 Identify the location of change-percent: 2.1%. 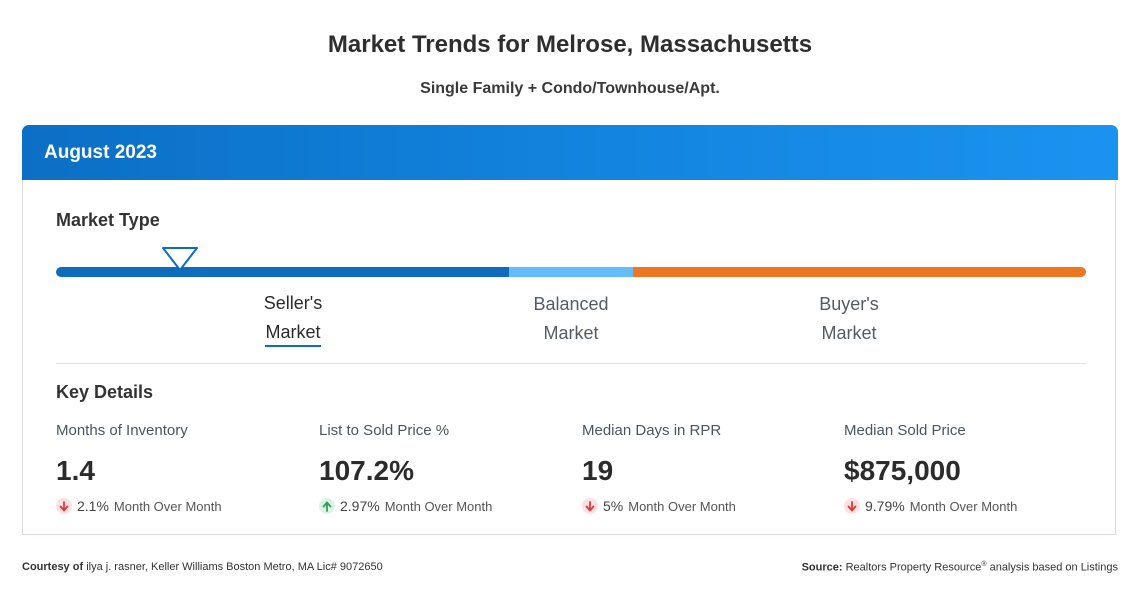
(93, 506).